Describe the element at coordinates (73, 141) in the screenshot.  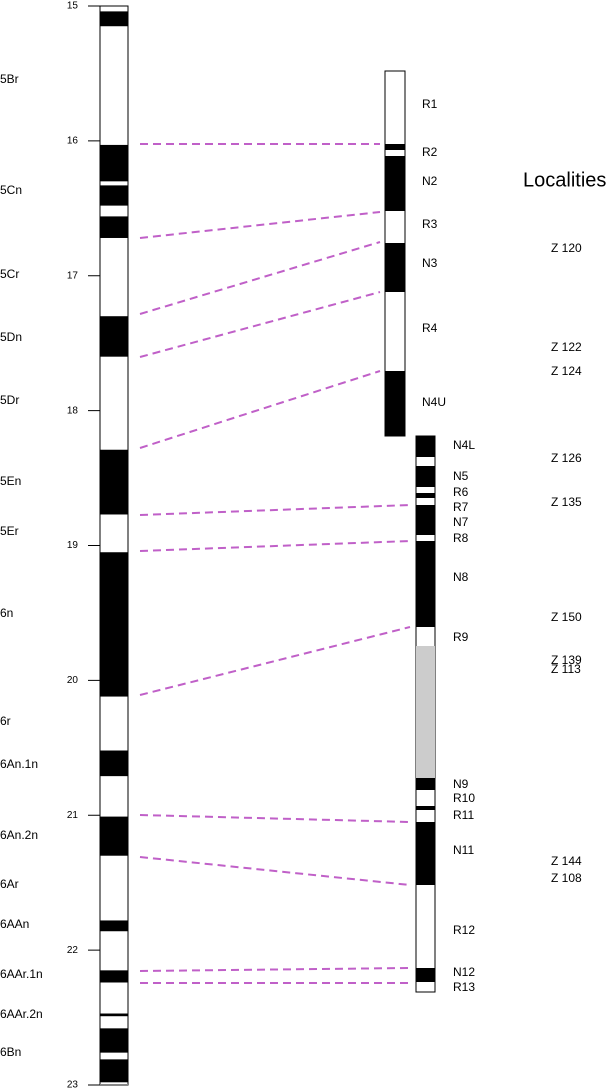
I see `tick-label: 16` at that location.